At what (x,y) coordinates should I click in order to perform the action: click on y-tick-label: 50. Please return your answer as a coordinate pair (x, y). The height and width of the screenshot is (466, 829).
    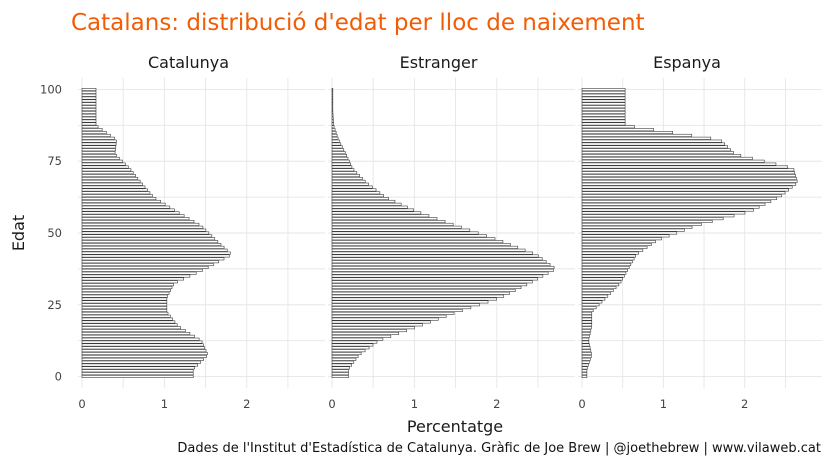
    Looking at the image, I should click on (54, 233).